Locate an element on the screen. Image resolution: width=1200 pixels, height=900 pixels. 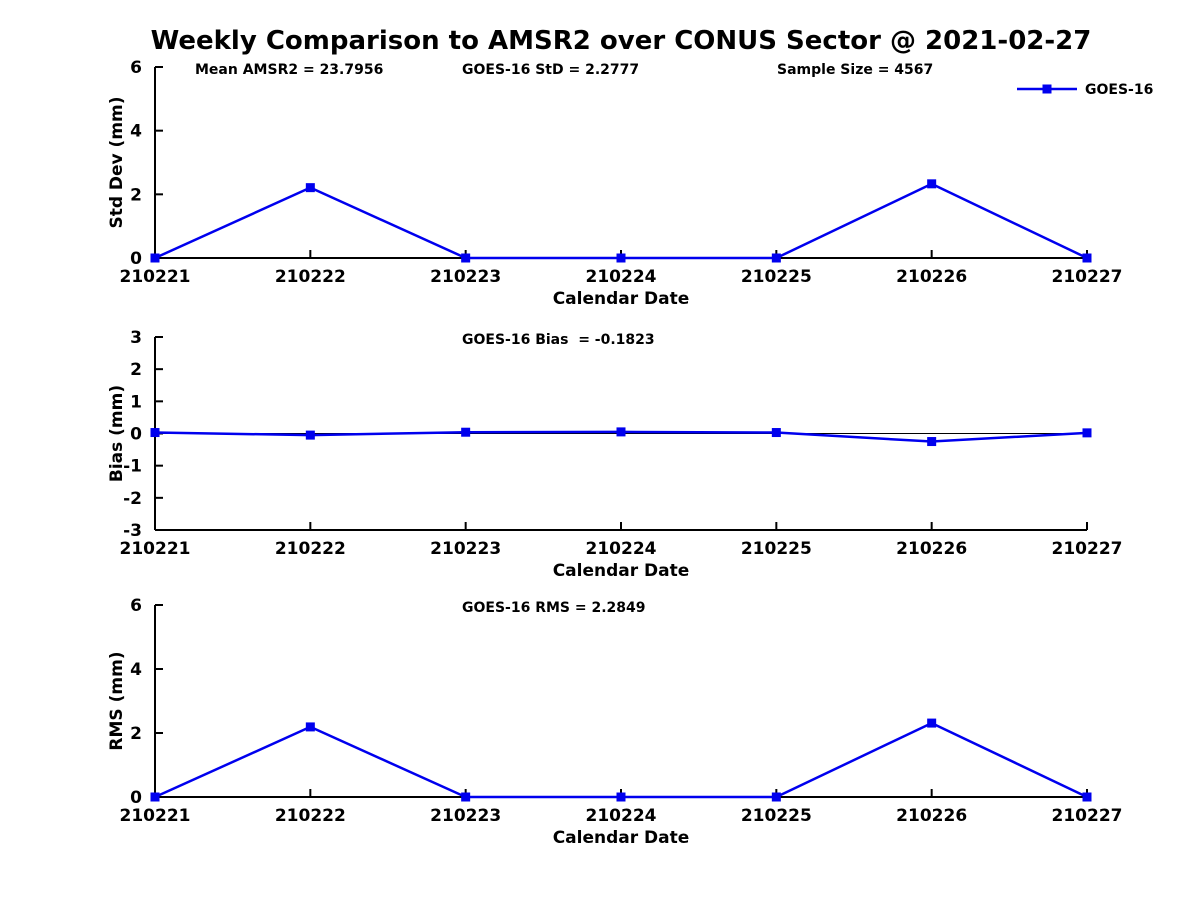
y-tick-label: 1 is located at coordinates (136, 402).